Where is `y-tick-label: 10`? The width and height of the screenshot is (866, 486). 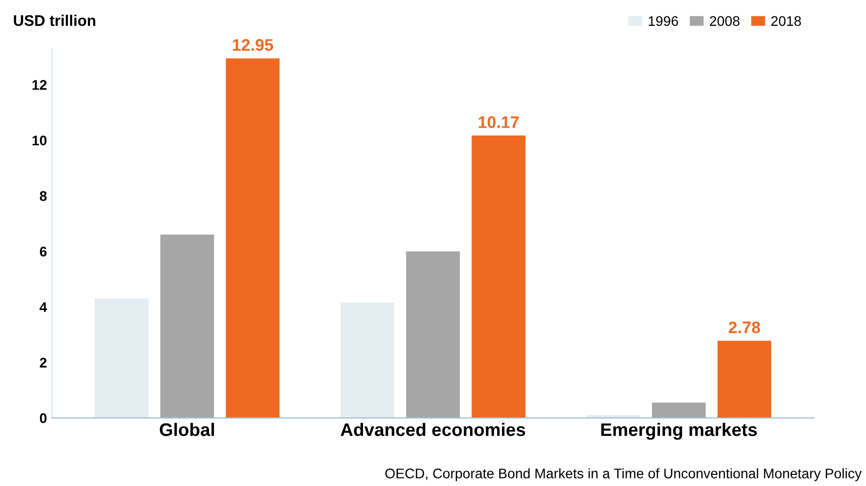 y-tick-label: 10 is located at coordinates (39, 141).